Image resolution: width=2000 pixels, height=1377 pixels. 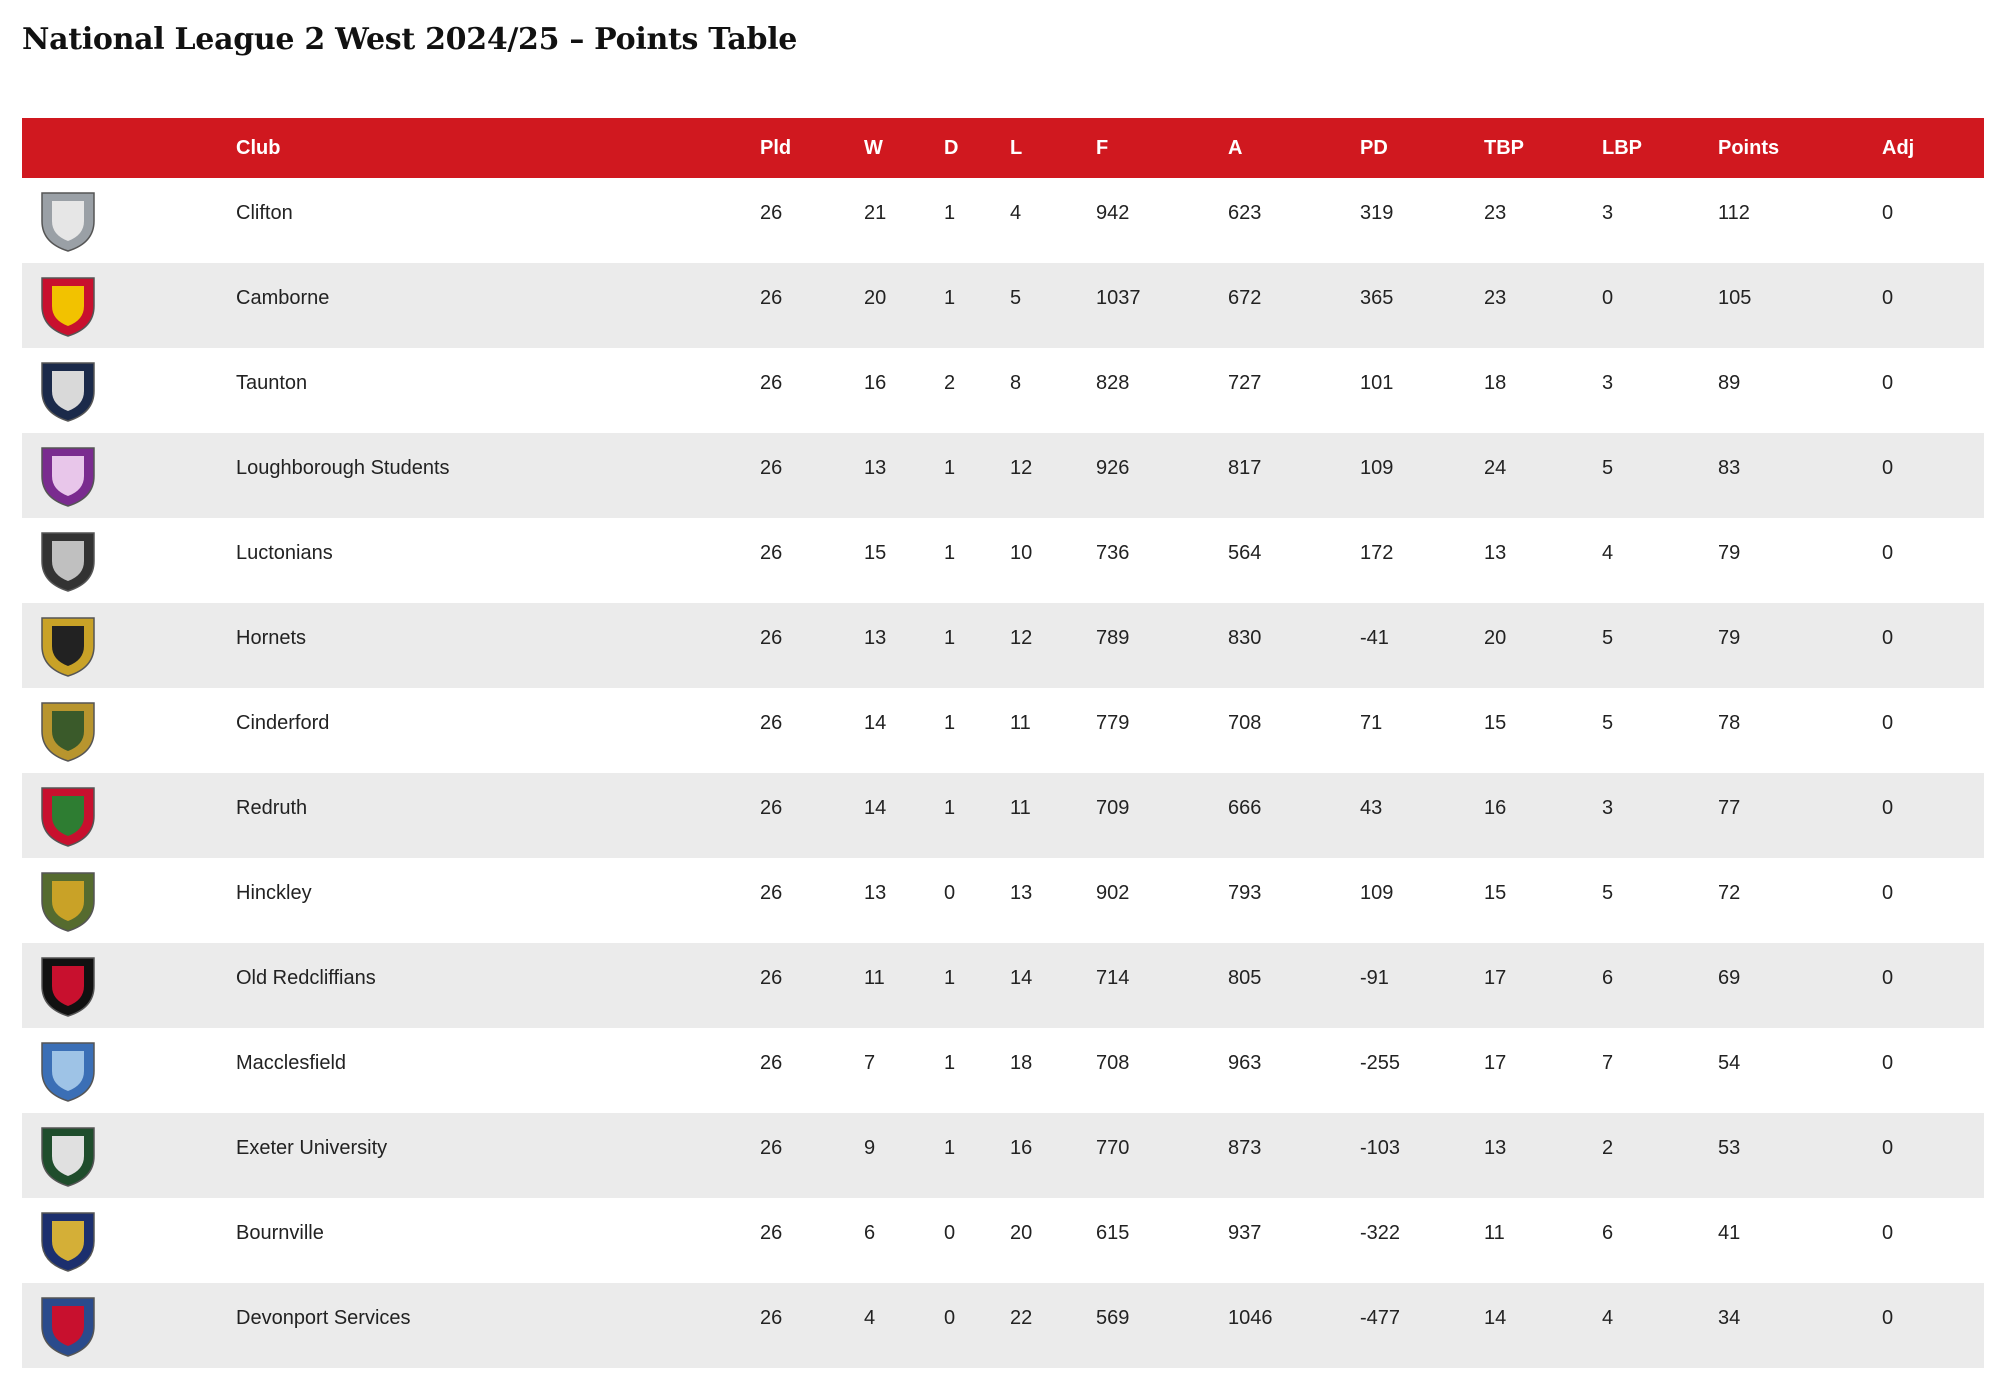 I want to click on cell-points: 79, so click(x=1800, y=645).